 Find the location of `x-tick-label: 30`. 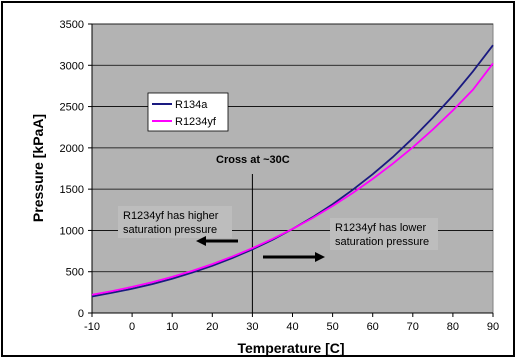

x-tick-label: 30 is located at coordinates (252, 327).